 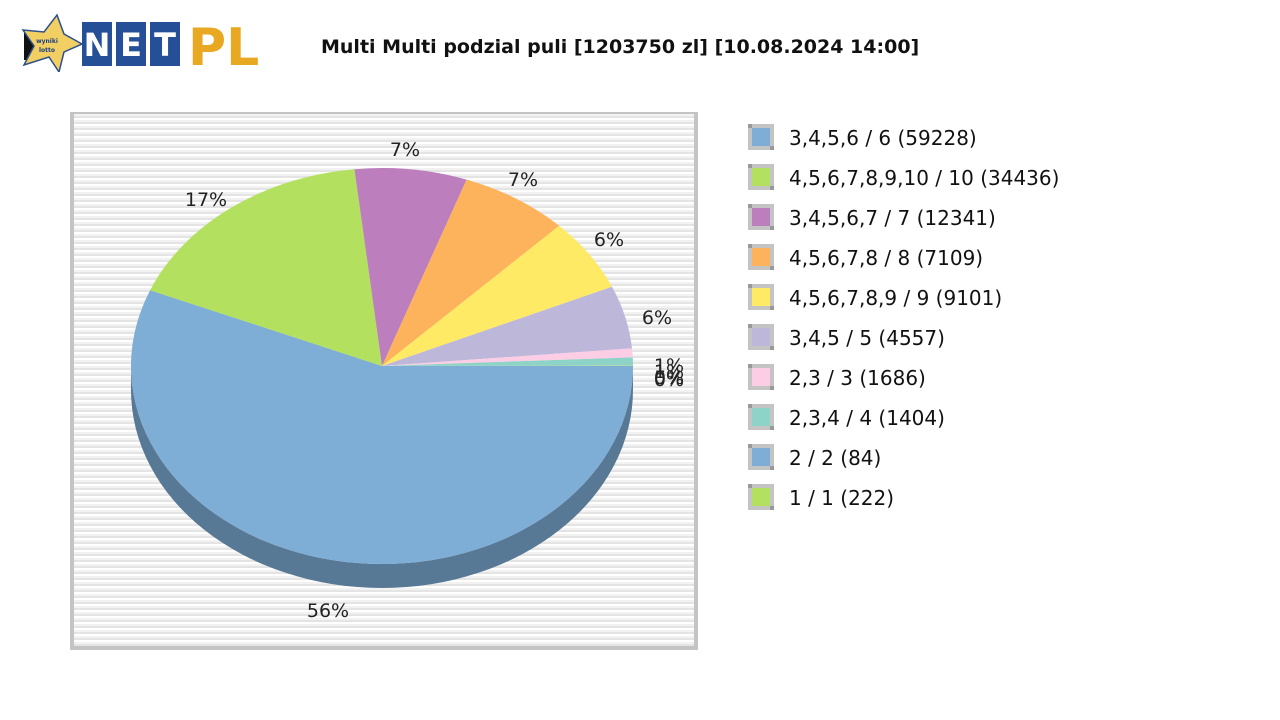 I want to click on legend-label: 1 / 1 (222), so click(x=842, y=498).